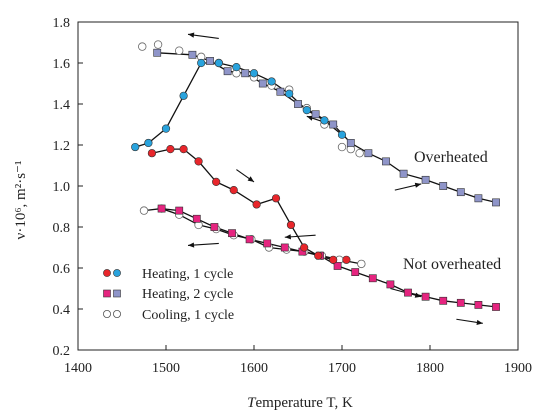 This screenshot has width=550, height=418. I want to click on x-tick-label: 1600, so click(254, 368).